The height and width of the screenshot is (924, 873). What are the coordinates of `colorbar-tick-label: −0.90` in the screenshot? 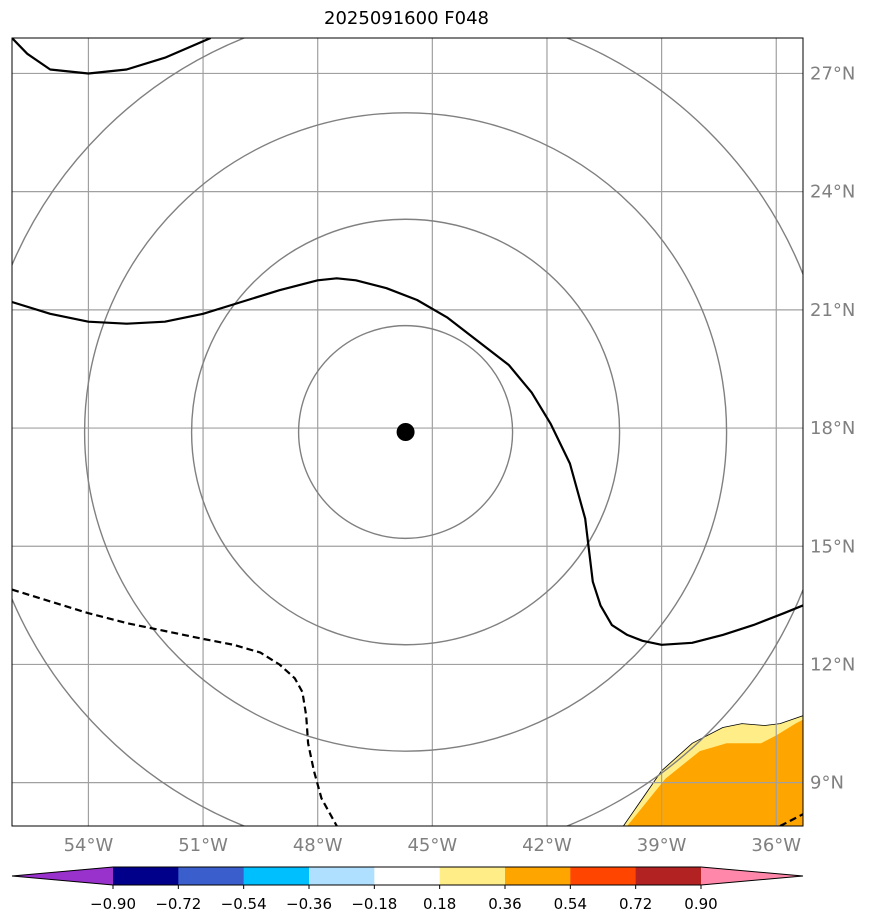 It's located at (113, 904).